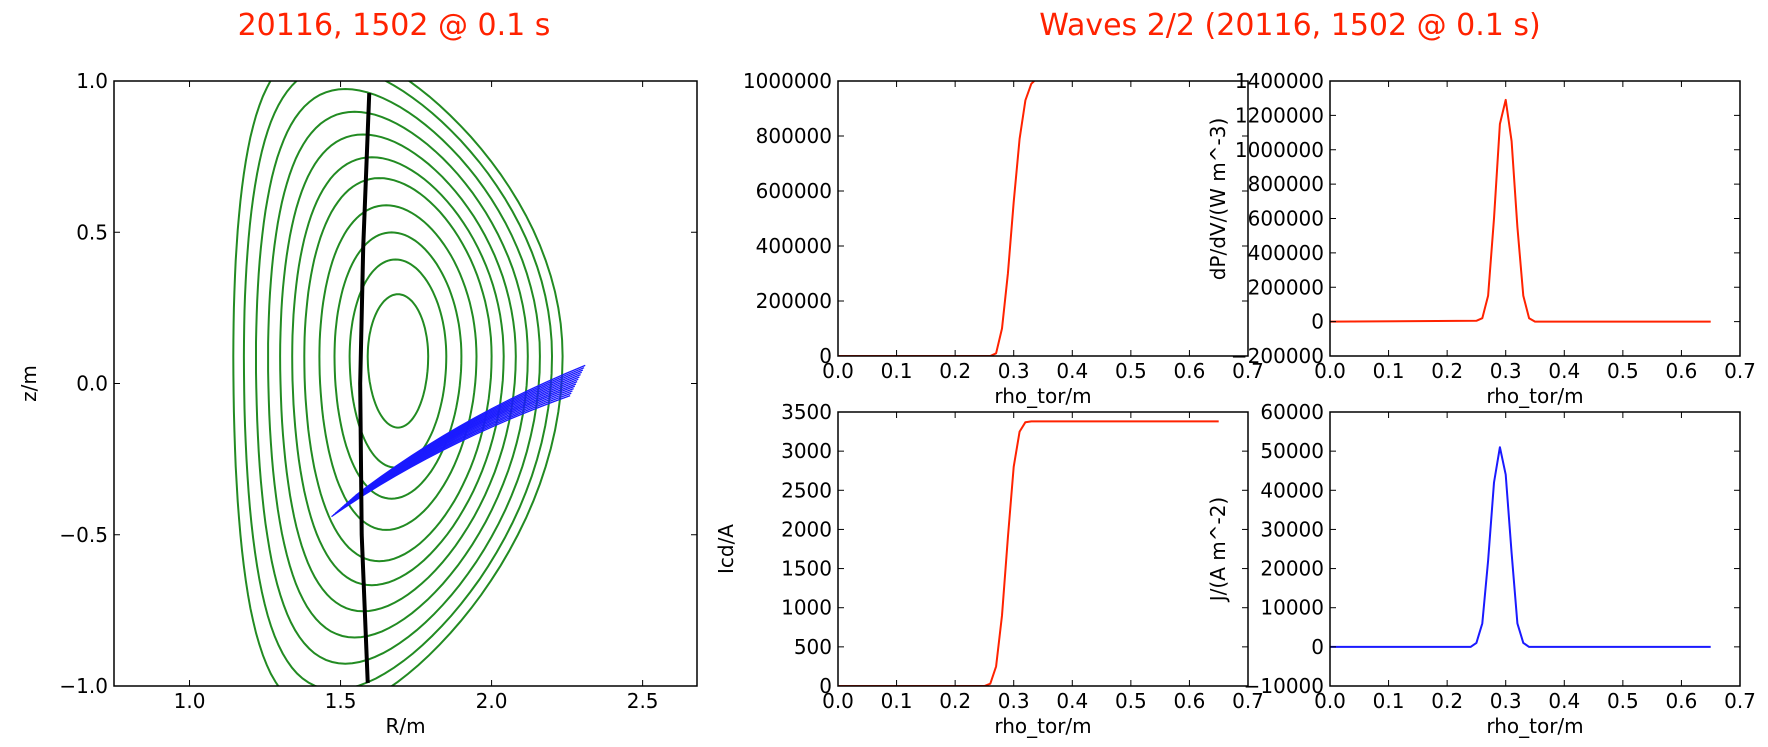  I want to click on y-tick-label: 2000, so click(806, 529).